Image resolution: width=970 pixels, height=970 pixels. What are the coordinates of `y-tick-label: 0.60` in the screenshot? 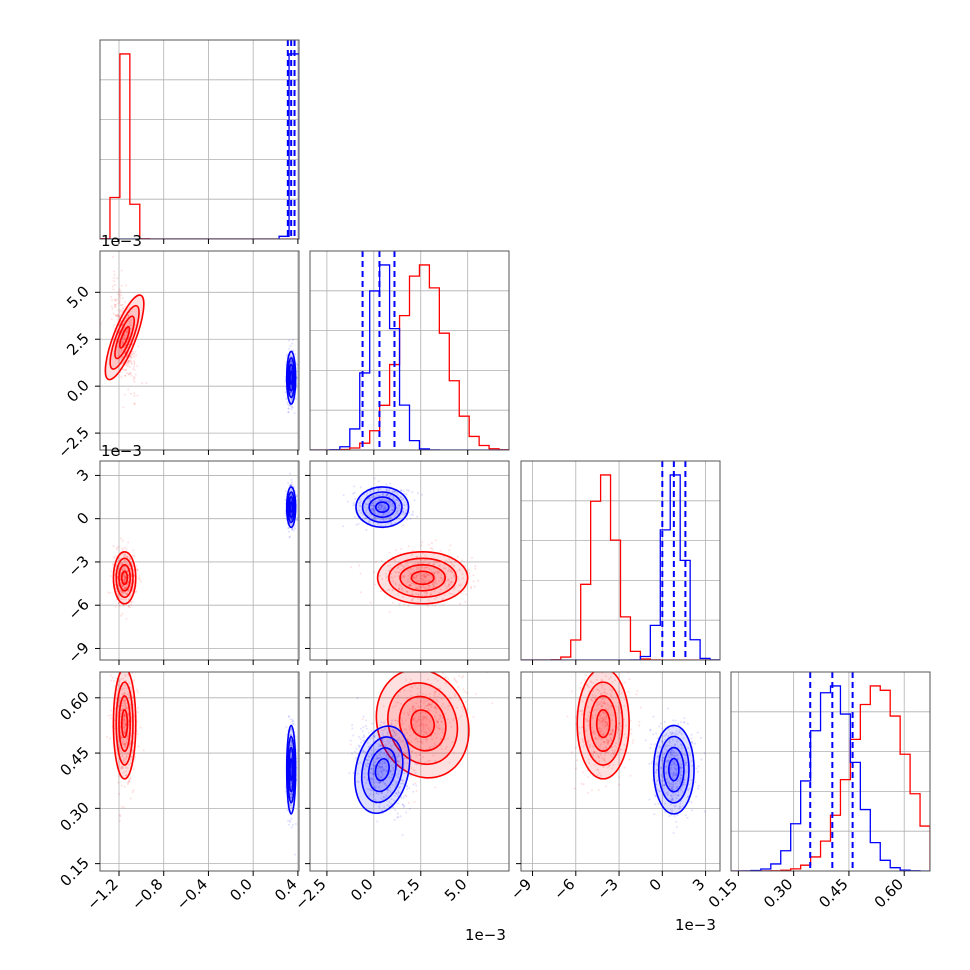 It's located at (74, 706).